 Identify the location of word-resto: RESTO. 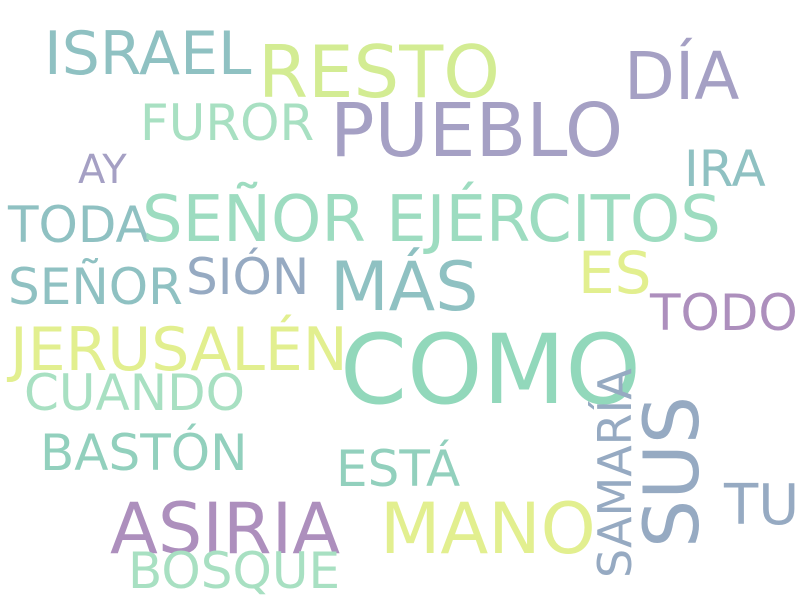
(379, 72).